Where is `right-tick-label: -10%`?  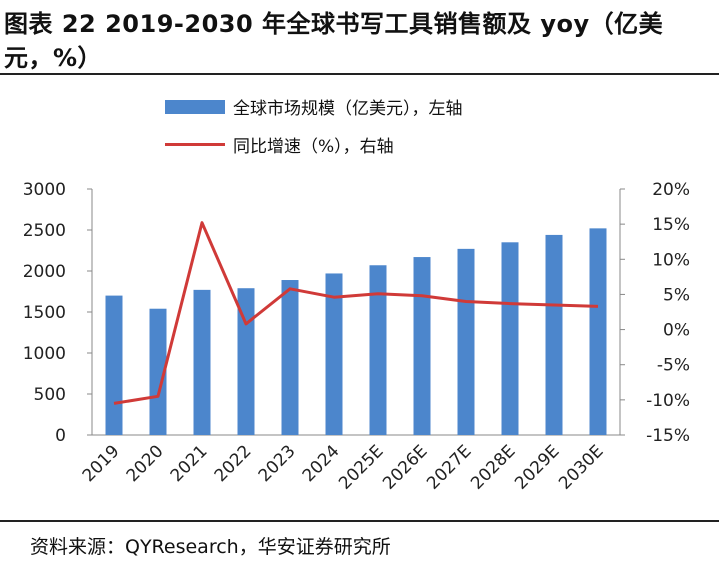
right-tick-label: -10% is located at coordinates (668, 401).